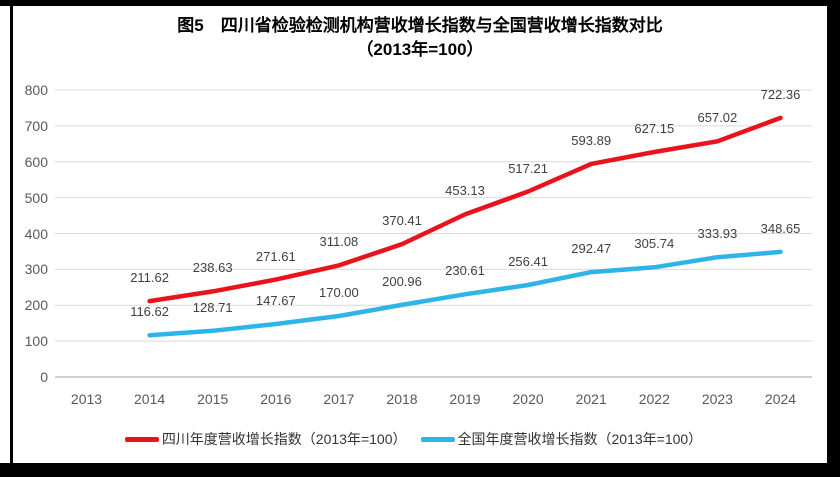 Image resolution: width=840 pixels, height=477 pixels. Describe the element at coordinates (580, 439) in the screenshot. I see `legend-label-national: 全国年度营收增长指数（2013年=100）` at that location.